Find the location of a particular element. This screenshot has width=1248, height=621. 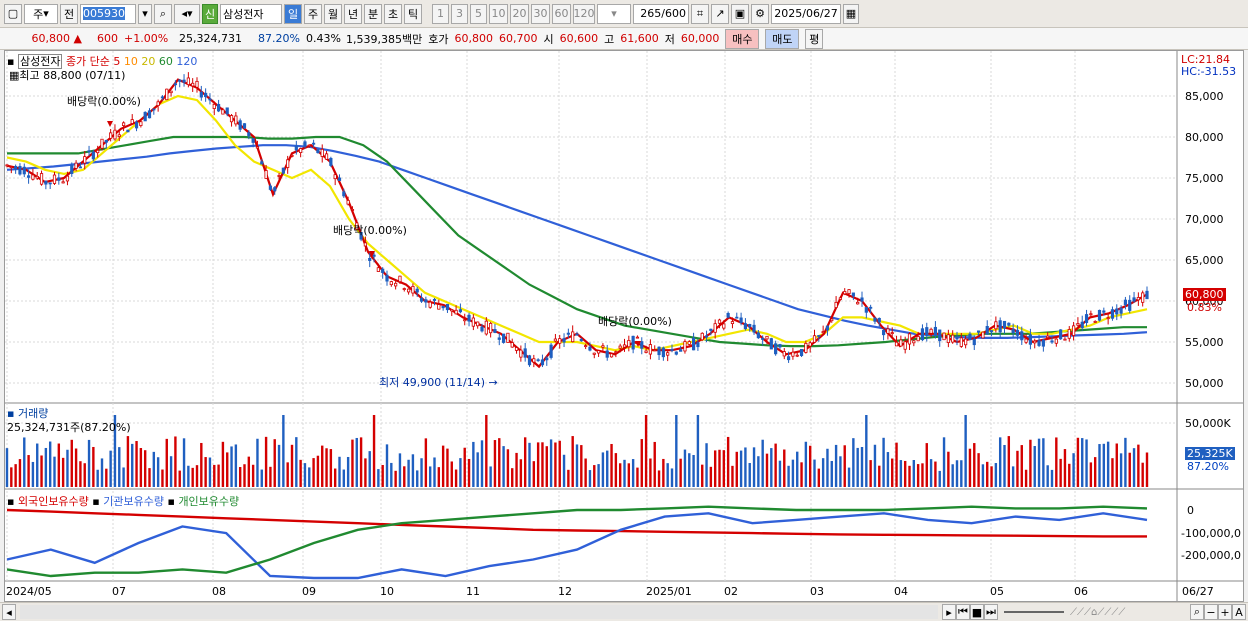

scroll-left-icon: ◂ is located at coordinates (9, 612).